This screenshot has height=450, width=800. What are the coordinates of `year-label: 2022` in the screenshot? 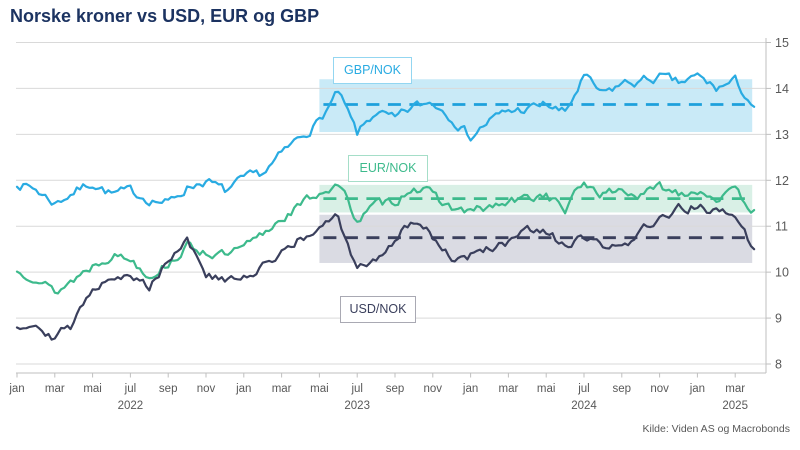 It's located at (131, 406).